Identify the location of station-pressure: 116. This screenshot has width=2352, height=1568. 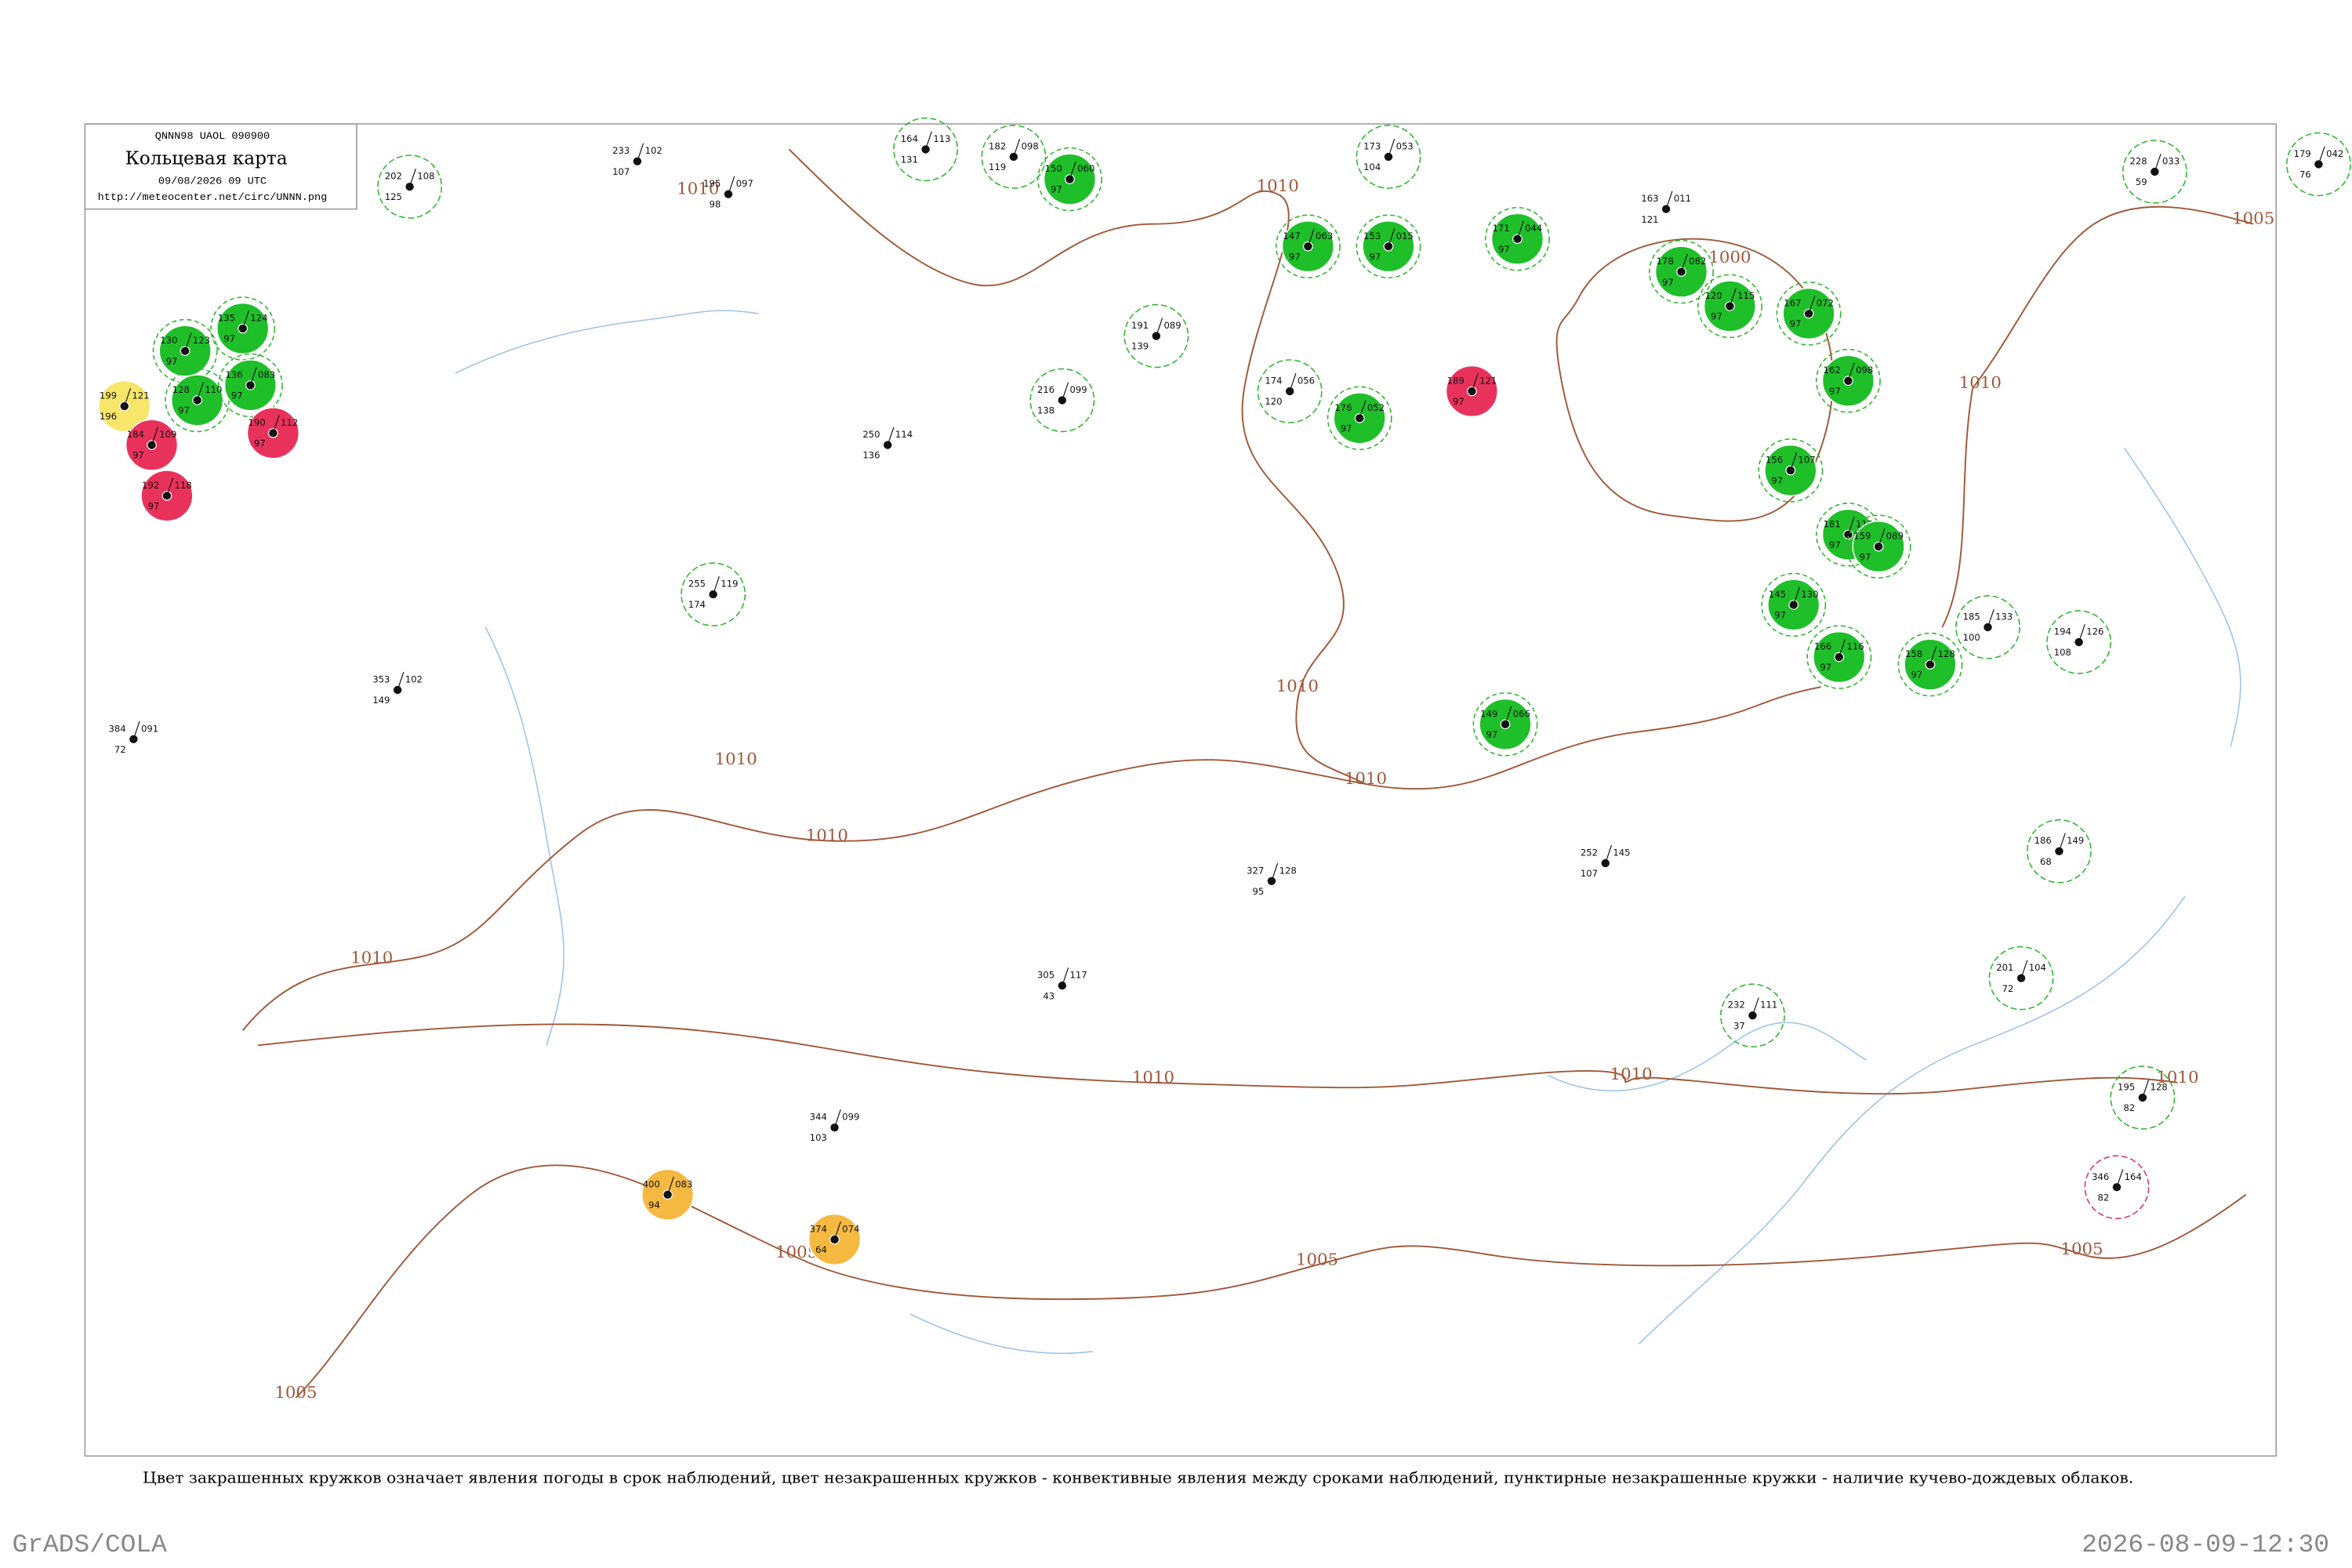
(1855, 646).